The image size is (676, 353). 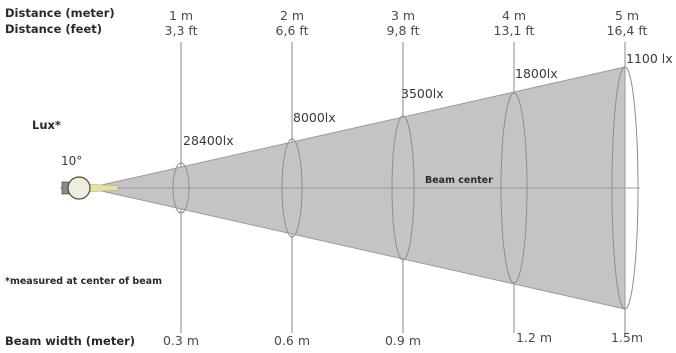 What do you see at coordinates (181, 340) in the screenshot?
I see `beam-width-1m: 0.3 m` at bounding box center [181, 340].